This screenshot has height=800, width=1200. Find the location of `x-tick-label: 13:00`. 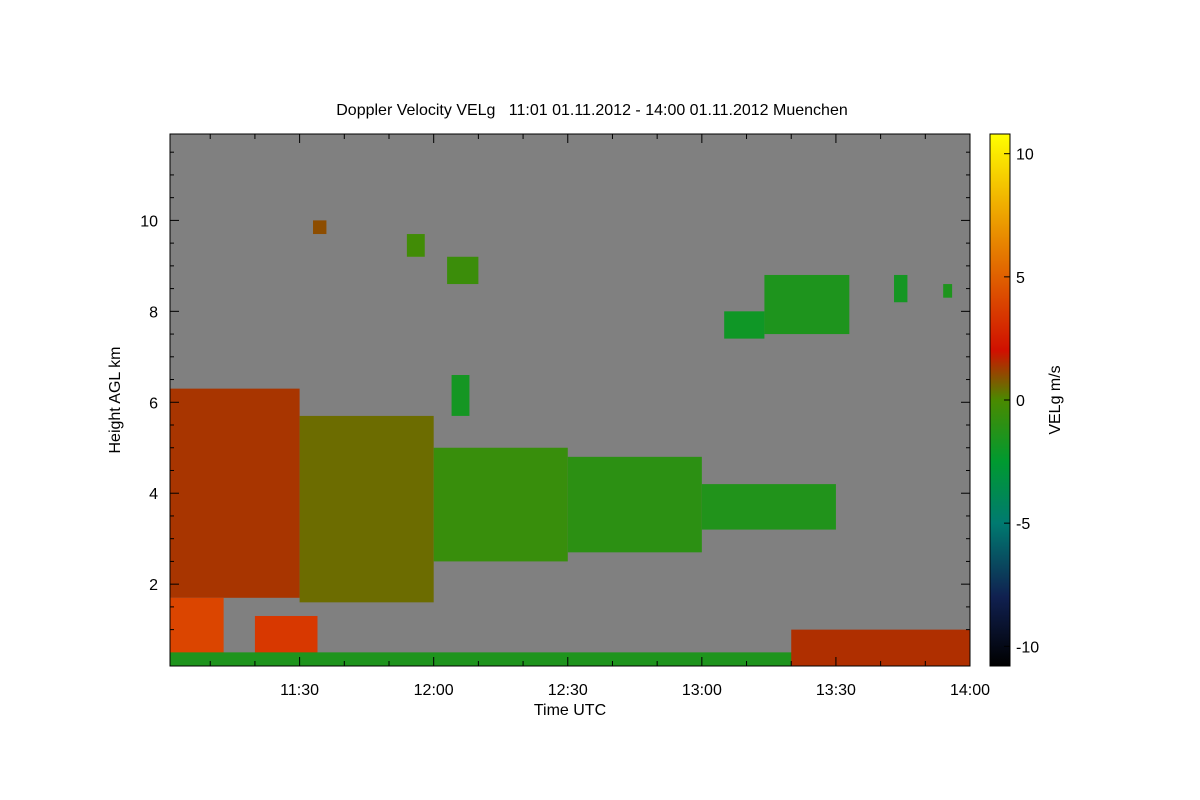

x-tick-label: 13:00 is located at coordinates (702, 690).